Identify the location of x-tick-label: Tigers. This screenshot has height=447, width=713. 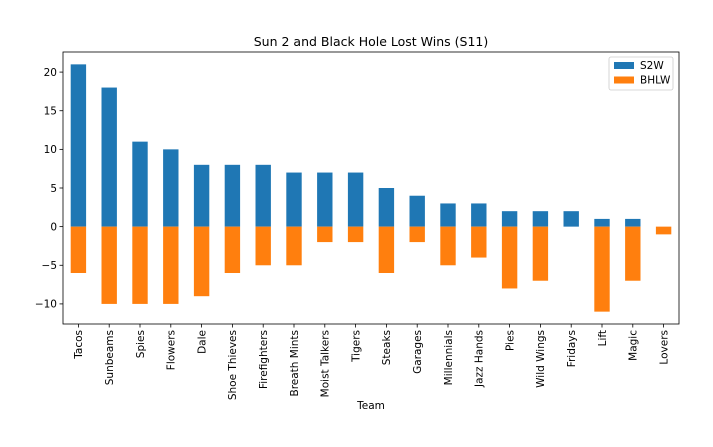
(356, 346).